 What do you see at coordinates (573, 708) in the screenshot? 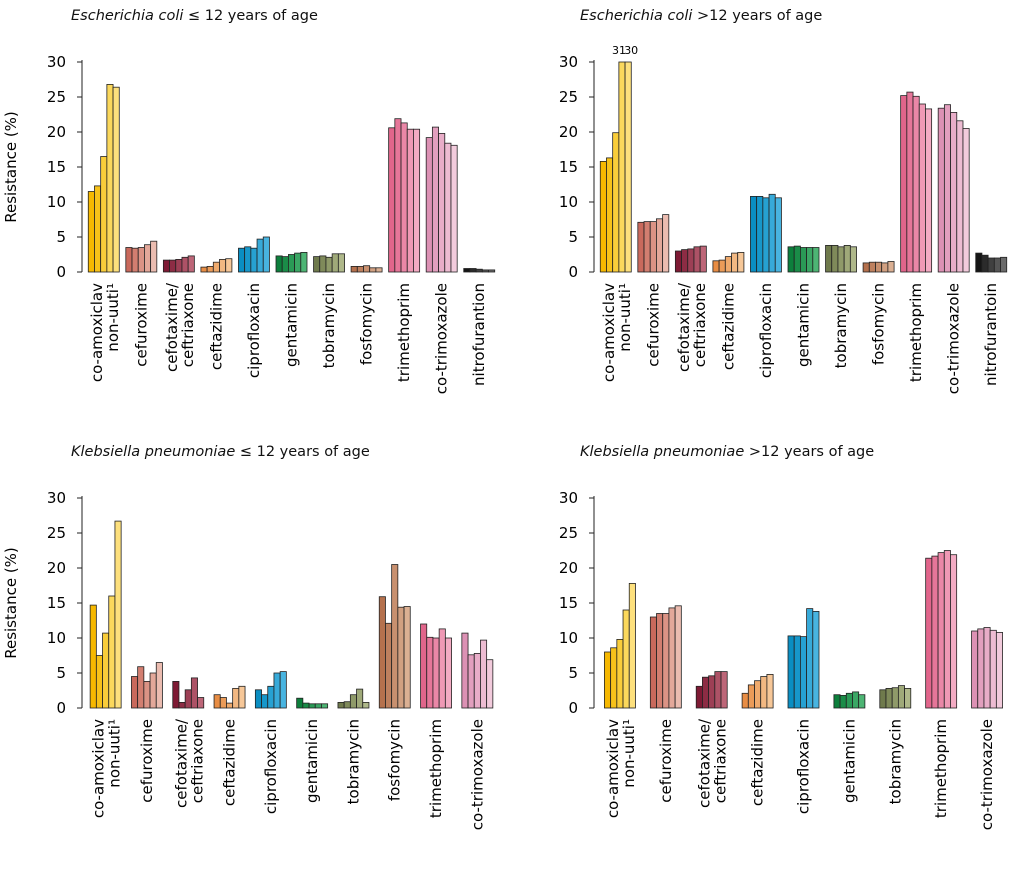
I see `y-tick-label: 0` at bounding box center [573, 708].